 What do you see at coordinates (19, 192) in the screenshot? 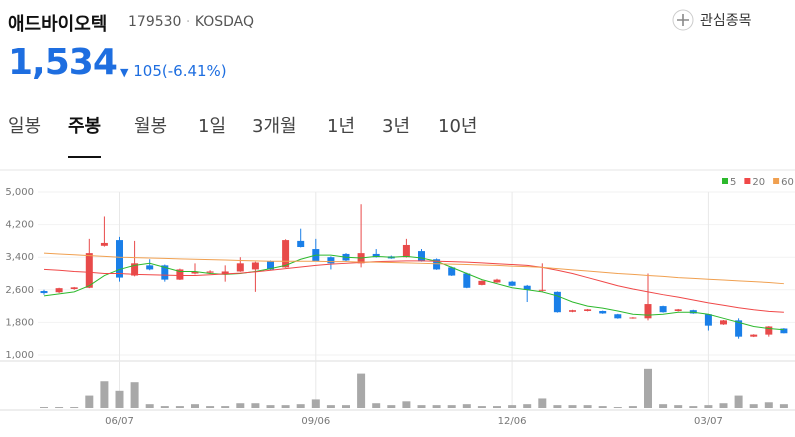
I see `y-tick-label: 5,000` at bounding box center [19, 192].